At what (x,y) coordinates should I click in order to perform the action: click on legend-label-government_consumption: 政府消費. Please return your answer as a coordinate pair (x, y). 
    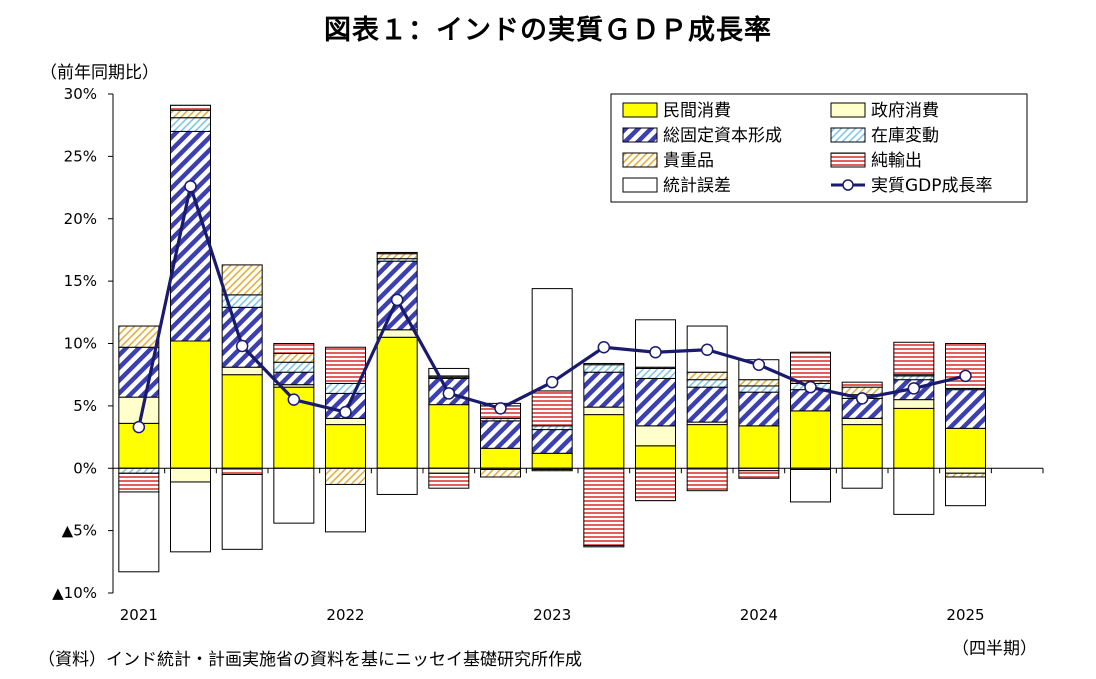
    Looking at the image, I should click on (905, 111).